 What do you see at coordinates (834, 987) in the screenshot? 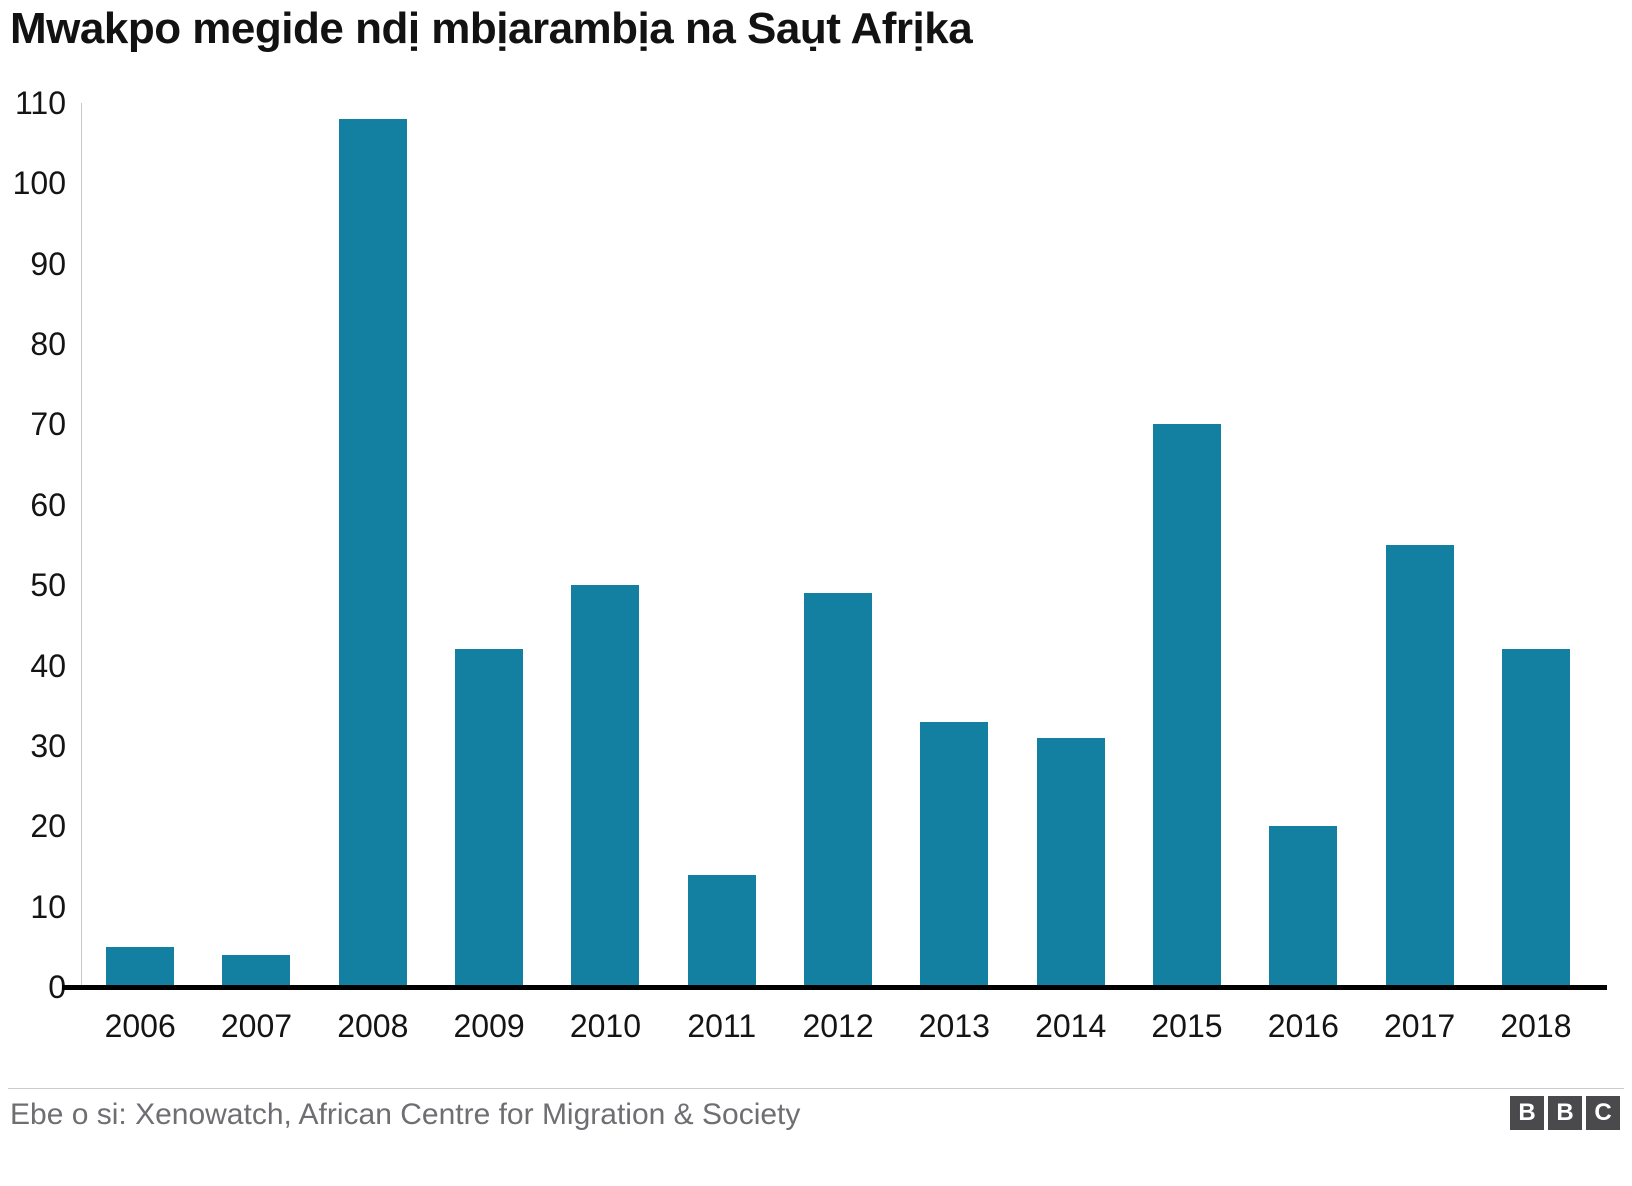
I see `x-axis-line` at bounding box center [834, 987].